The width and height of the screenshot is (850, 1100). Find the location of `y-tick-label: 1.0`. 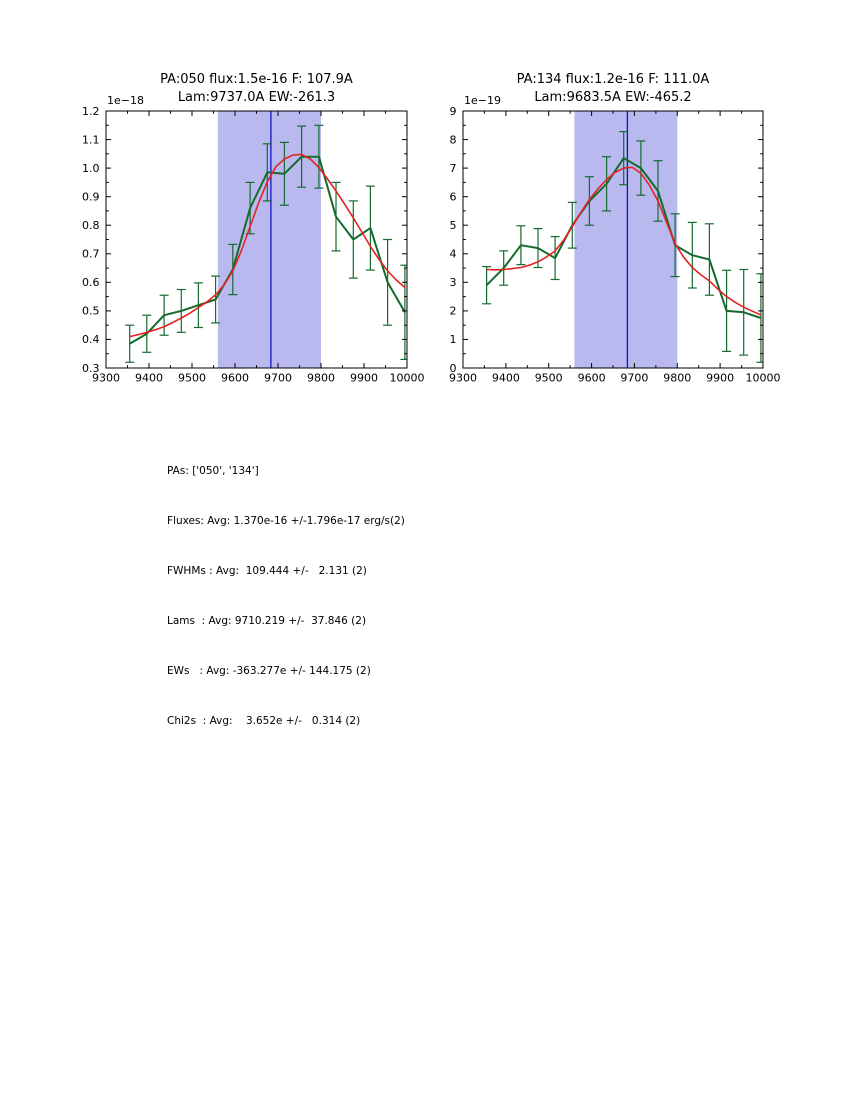

y-tick-label: 1.0 is located at coordinates (91, 168).